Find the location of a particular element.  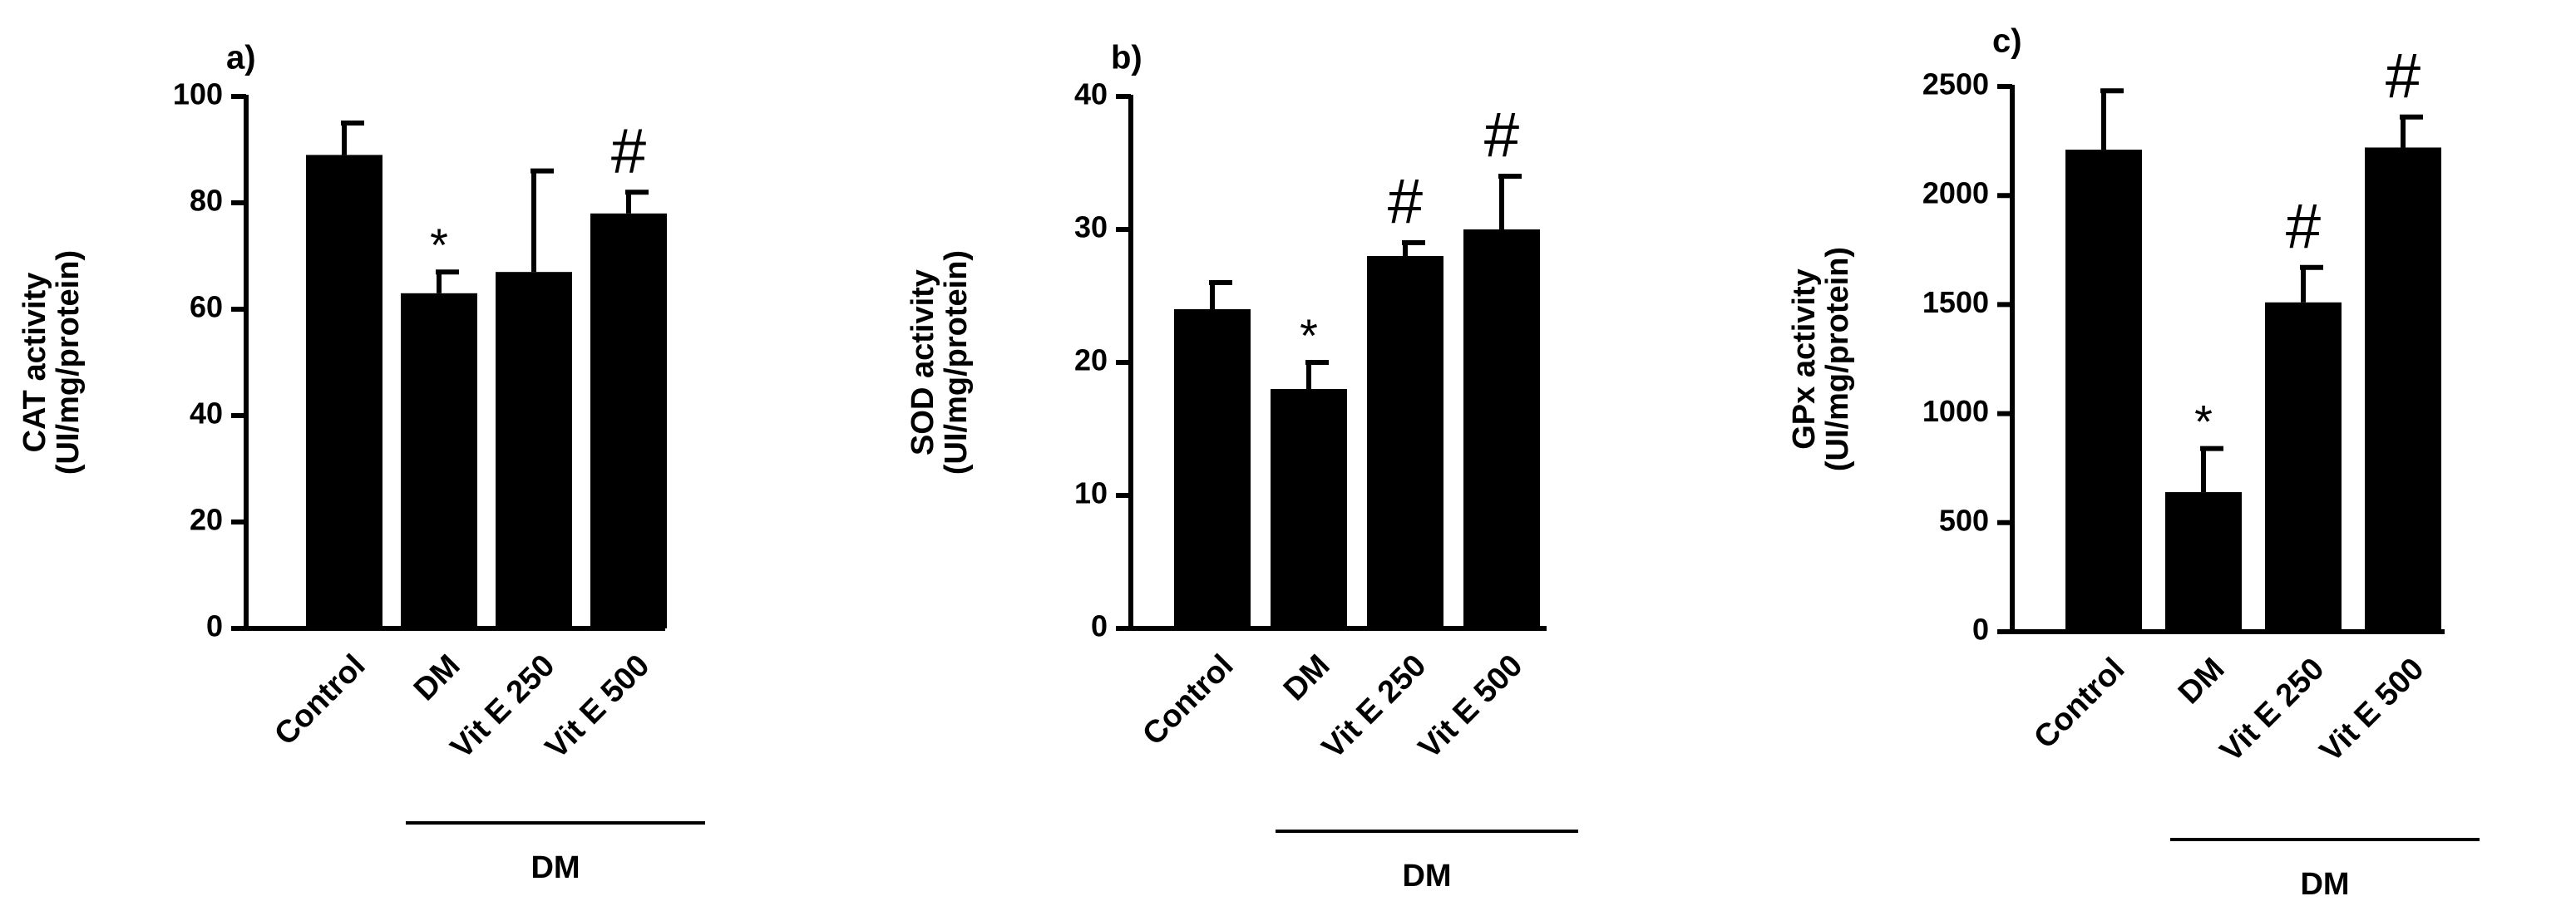

y-axis-label: GPx activity is located at coordinates (1804, 359).